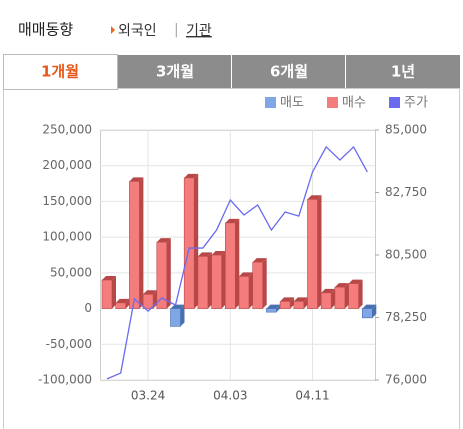 This screenshot has height=429, width=463. I want to click on legend-label: 매수, so click(354, 103).